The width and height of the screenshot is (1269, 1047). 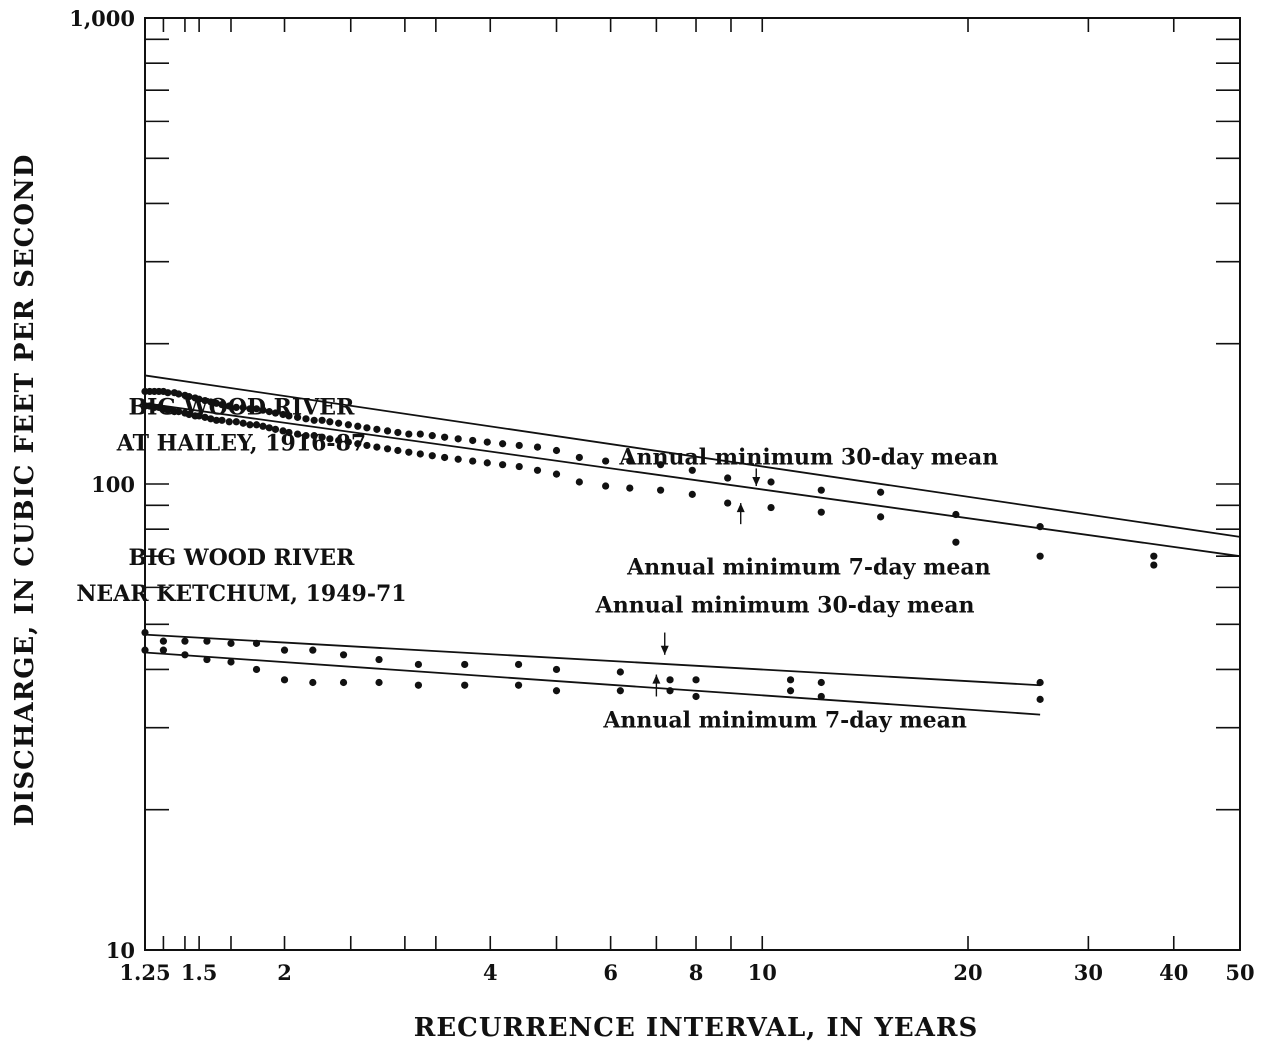 What do you see at coordinates (610, 972) in the screenshot?
I see `x-tick-label: 6` at bounding box center [610, 972].